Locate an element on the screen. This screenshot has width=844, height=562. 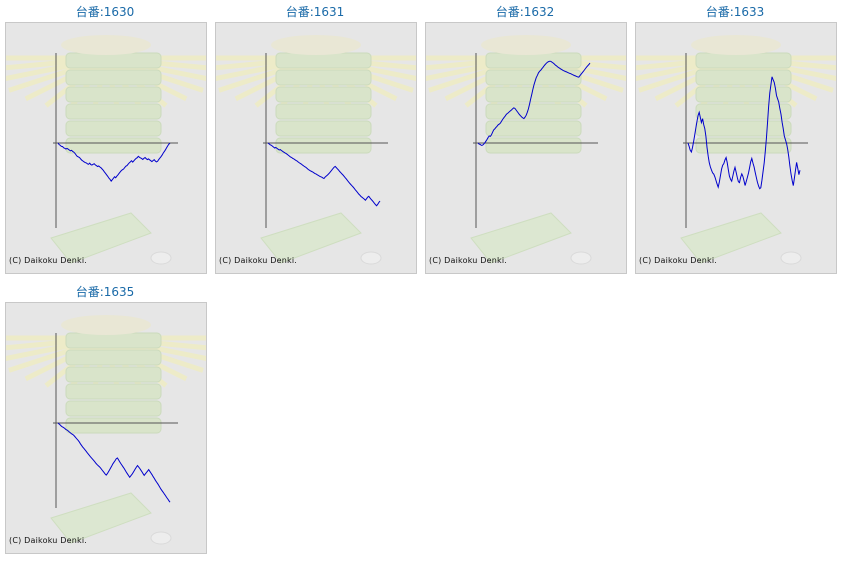
machine-card: 台番:1630 (C) Daikoku Denki. is located at coordinates (105, 140).